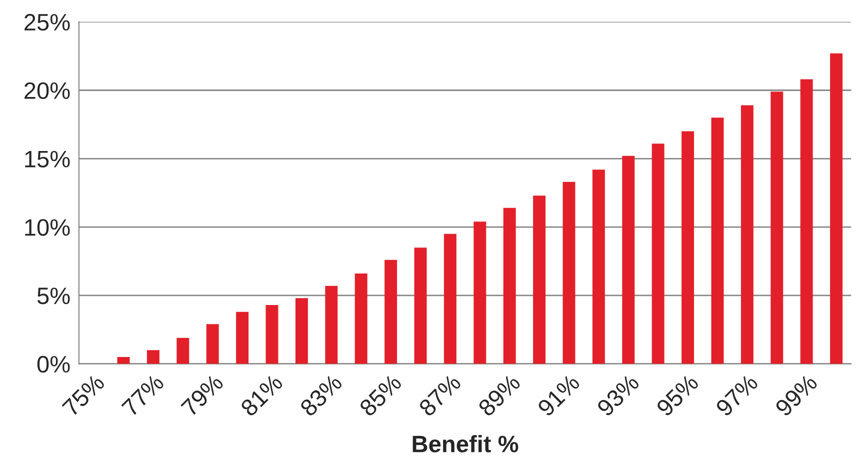  What do you see at coordinates (53, 364) in the screenshot?
I see `y-tick-label: 0%` at bounding box center [53, 364].